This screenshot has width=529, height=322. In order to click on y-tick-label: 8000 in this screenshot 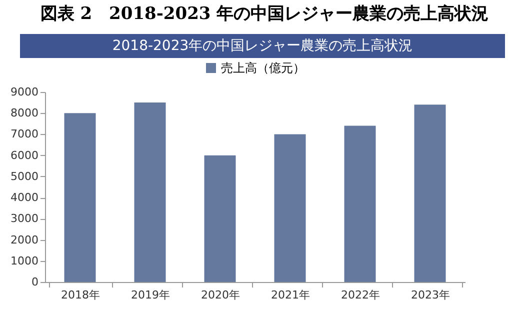, I will do `click(24, 113)`.